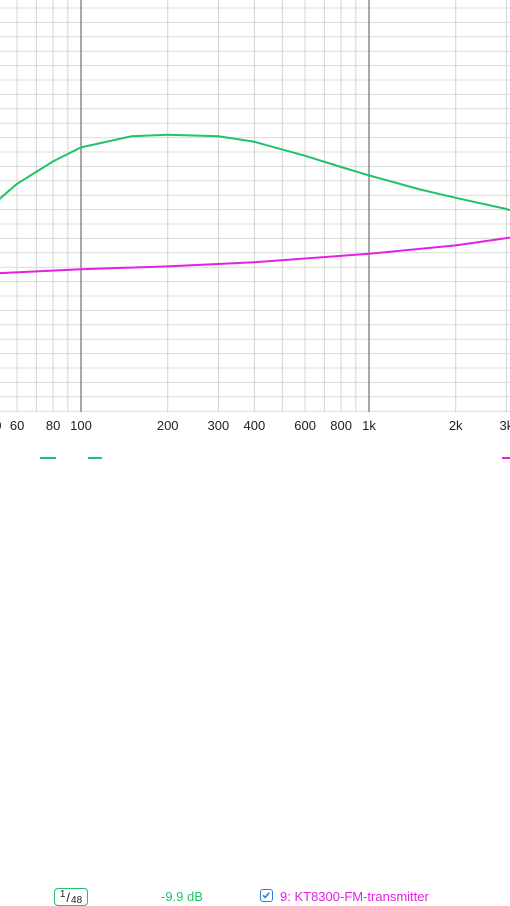 This screenshot has height=906, width=510. Describe the element at coordinates (218, 425) in the screenshot. I see `x-tick-label: 300` at that location.